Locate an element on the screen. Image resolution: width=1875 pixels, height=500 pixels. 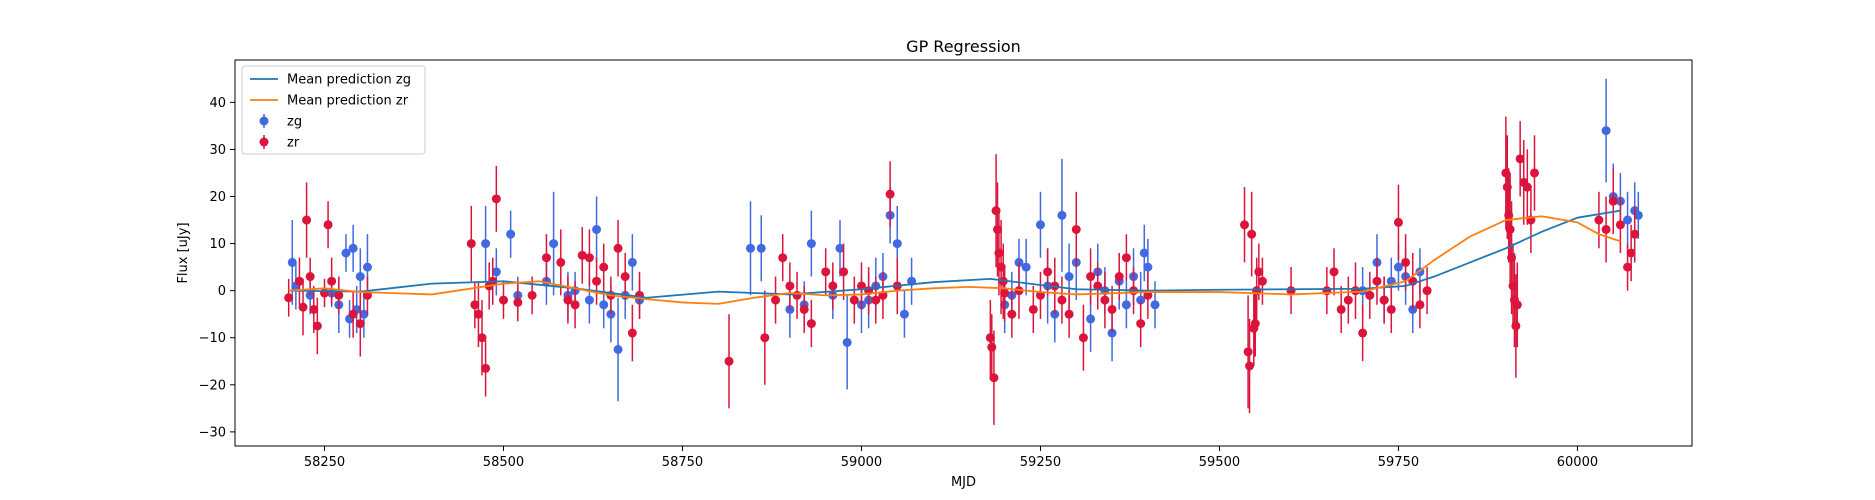
x-tick-label: 59500 is located at coordinates (1219, 462).